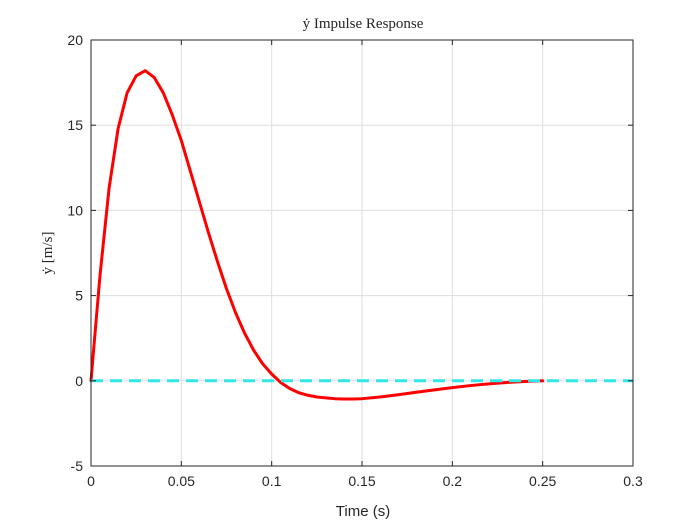 The image size is (700, 525). I want to click on x-tick-label: 0.1, so click(272, 481).